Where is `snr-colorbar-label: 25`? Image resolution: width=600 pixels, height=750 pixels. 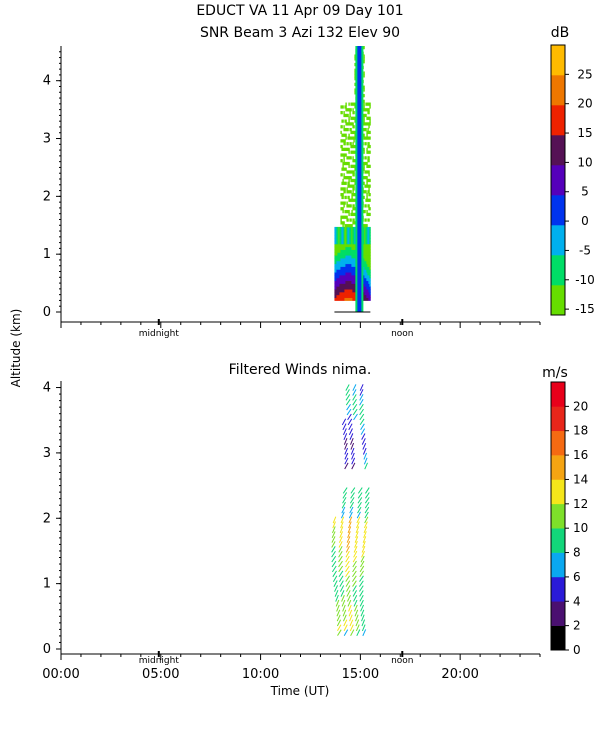 snr-colorbar-label: 25 is located at coordinates (584, 74).